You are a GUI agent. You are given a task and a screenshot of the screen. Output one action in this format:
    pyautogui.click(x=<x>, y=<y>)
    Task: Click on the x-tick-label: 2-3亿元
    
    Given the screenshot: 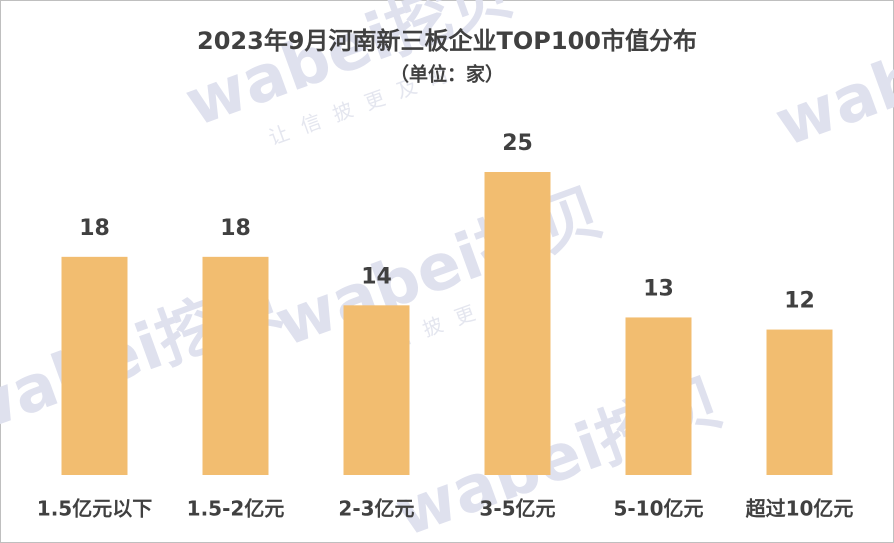 What is the action you would take?
    pyautogui.click(x=376, y=509)
    